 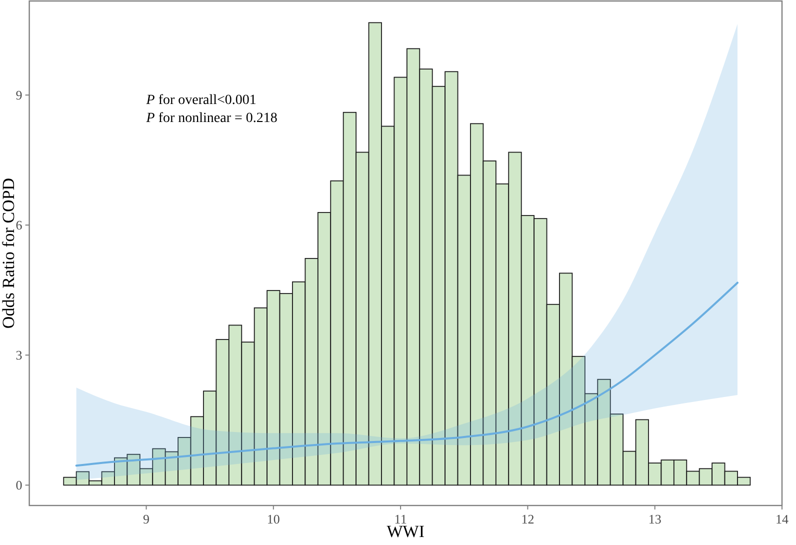 I want to click on y-tick-label: 6, so click(x=19, y=225).